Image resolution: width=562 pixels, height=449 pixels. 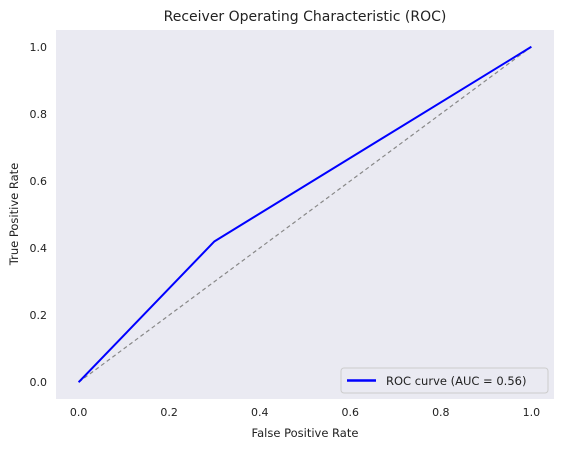 I want to click on y-tick-label: 0.0, so click(x=39, y=382).